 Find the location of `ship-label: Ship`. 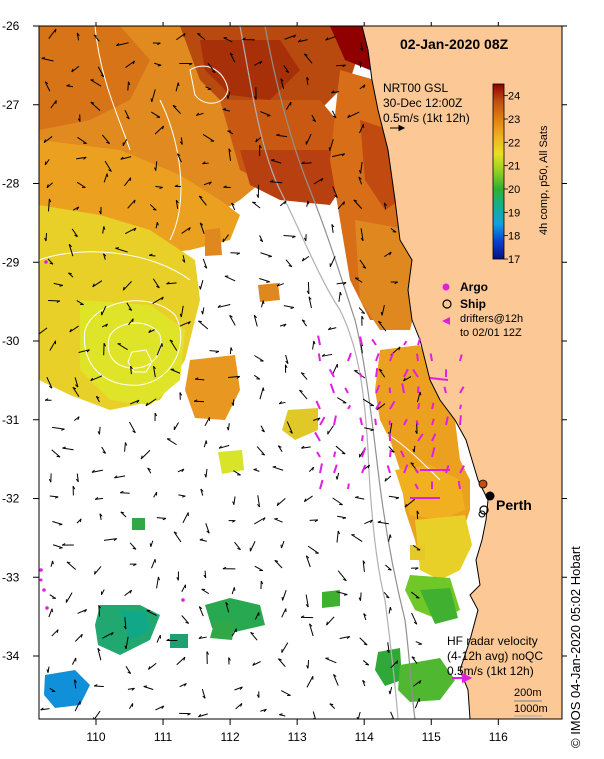

ship-label: Ship is located at coordinates (473, 304).